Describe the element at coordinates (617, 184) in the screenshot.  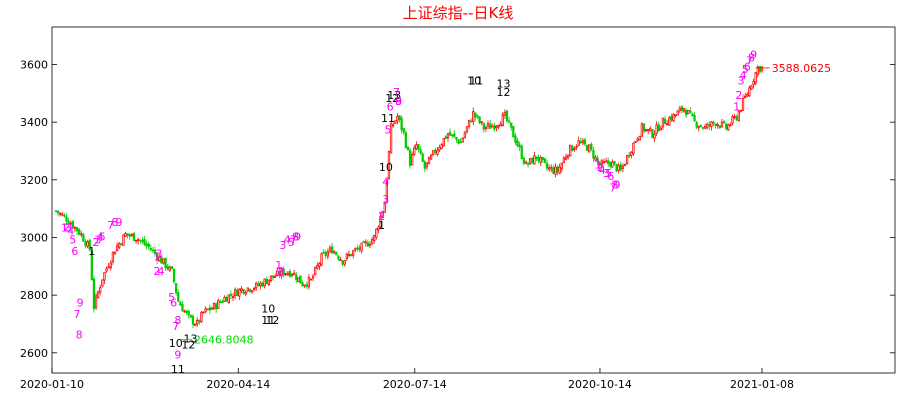
I see `signal-label-66: 9` at that location.